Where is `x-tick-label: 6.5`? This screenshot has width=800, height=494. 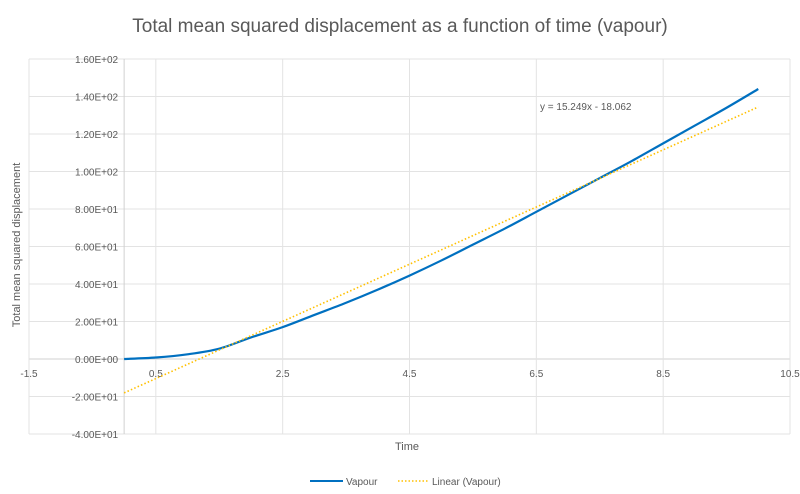 x-tick-label: 6.5 is located at coordinates (536, 374).